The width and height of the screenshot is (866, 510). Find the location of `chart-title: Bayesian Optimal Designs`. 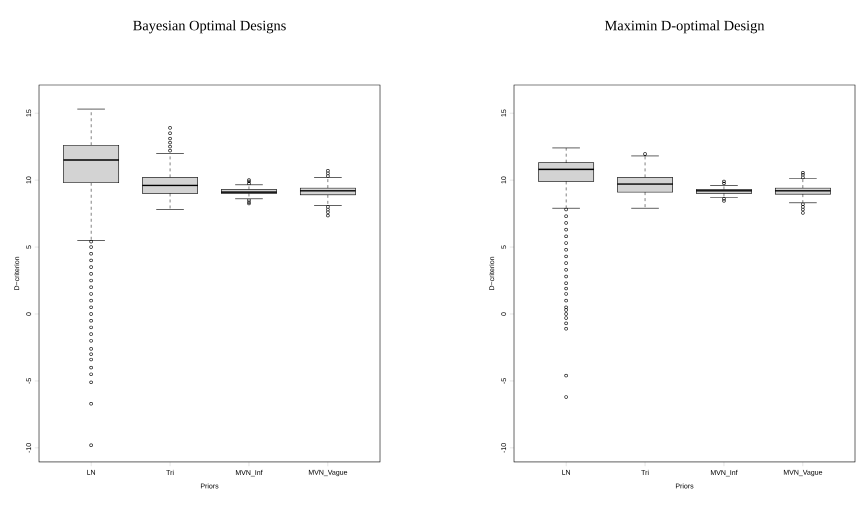

chart-title: Bayesian Optimal Designs is located at coordinates (209, 27).